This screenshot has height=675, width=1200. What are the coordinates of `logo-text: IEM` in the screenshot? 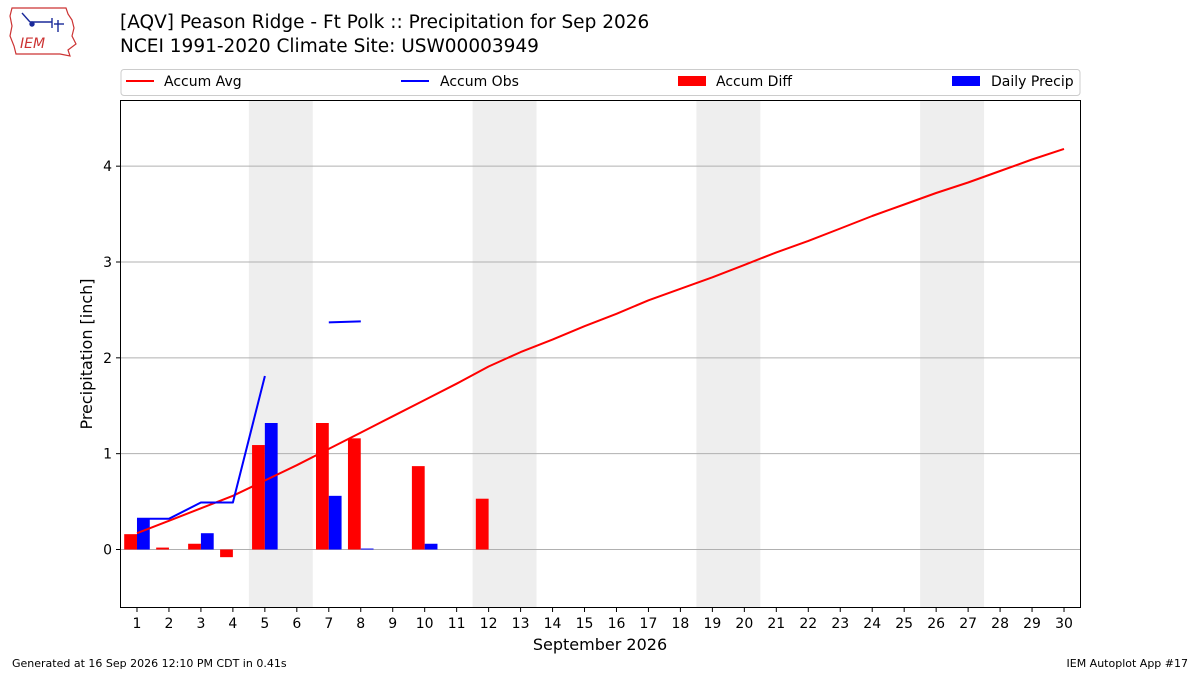 It's located at (32, 44).